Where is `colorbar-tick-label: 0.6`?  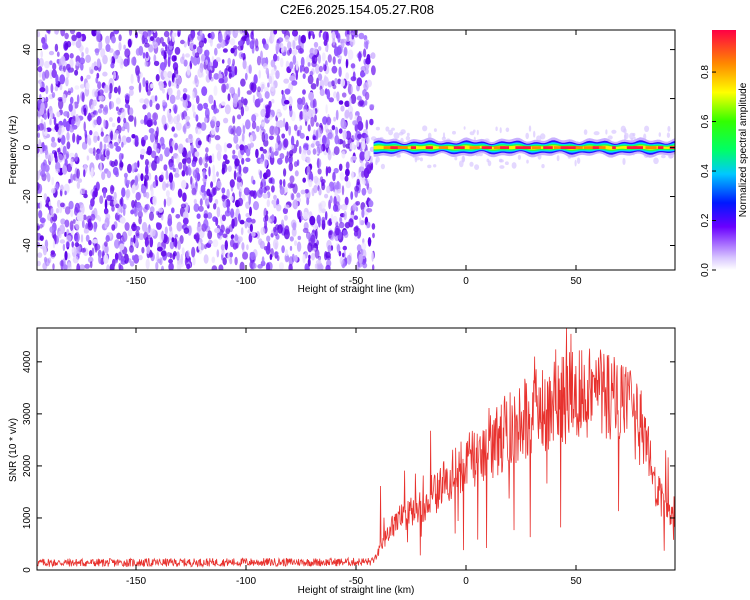 colorbar-tick-label: 0.6 is located at coordinates (705, 121).